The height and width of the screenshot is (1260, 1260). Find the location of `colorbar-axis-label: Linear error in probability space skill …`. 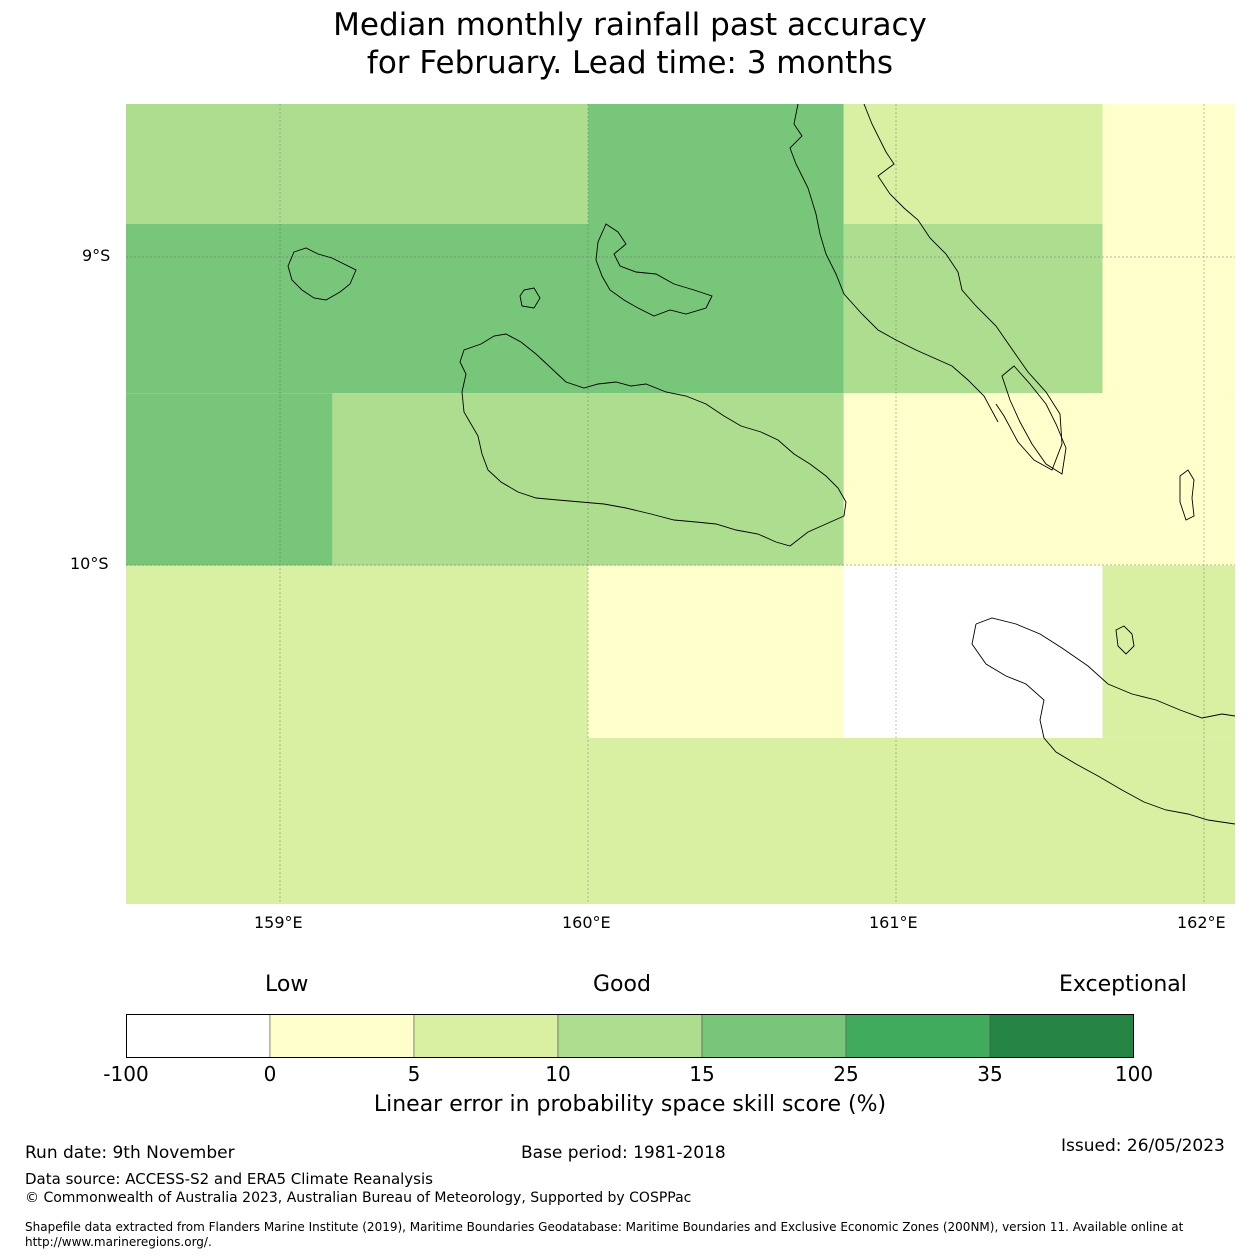

colorbar-axis-label: Linear error in probability space skill … is located at coordinates (630, 1104).